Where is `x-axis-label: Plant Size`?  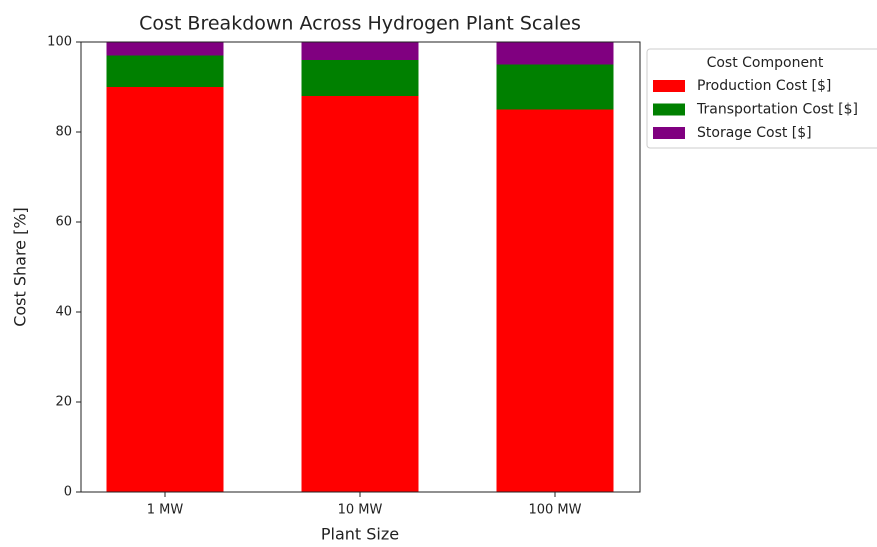
x-axis-label: Plant Size is located at coordinates (360, 534).